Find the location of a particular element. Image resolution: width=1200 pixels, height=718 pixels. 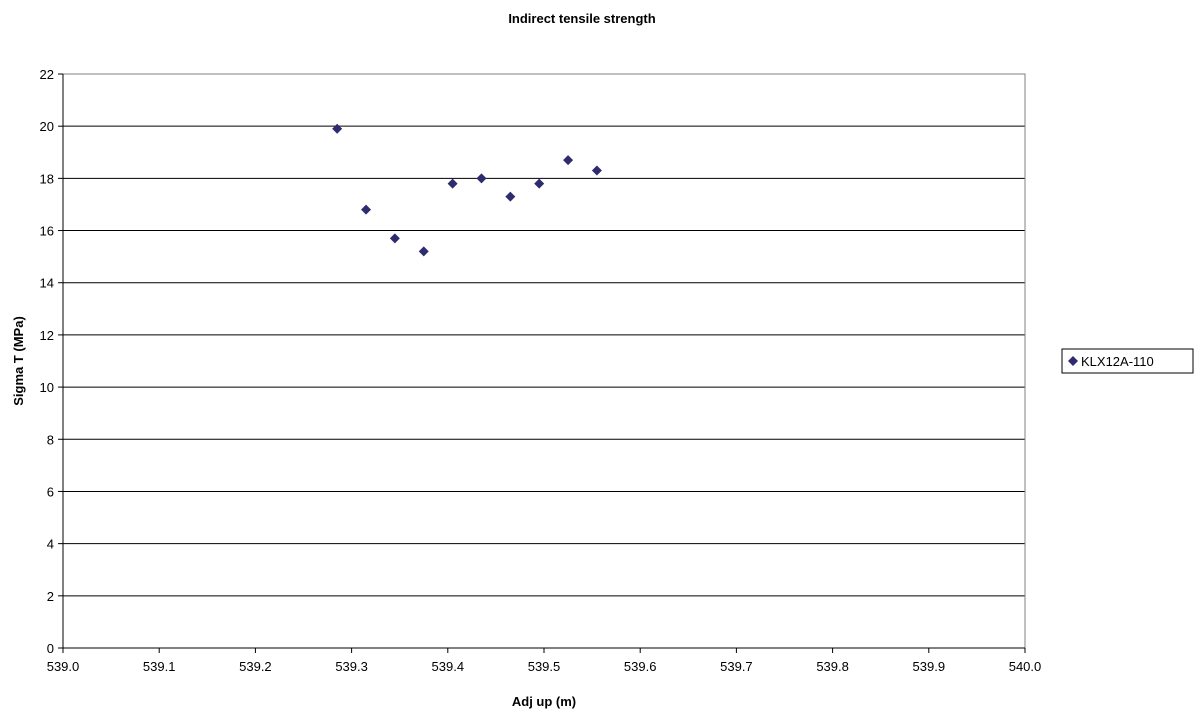

legend: KLX12A-110 is located at coordinates (1127, 361).